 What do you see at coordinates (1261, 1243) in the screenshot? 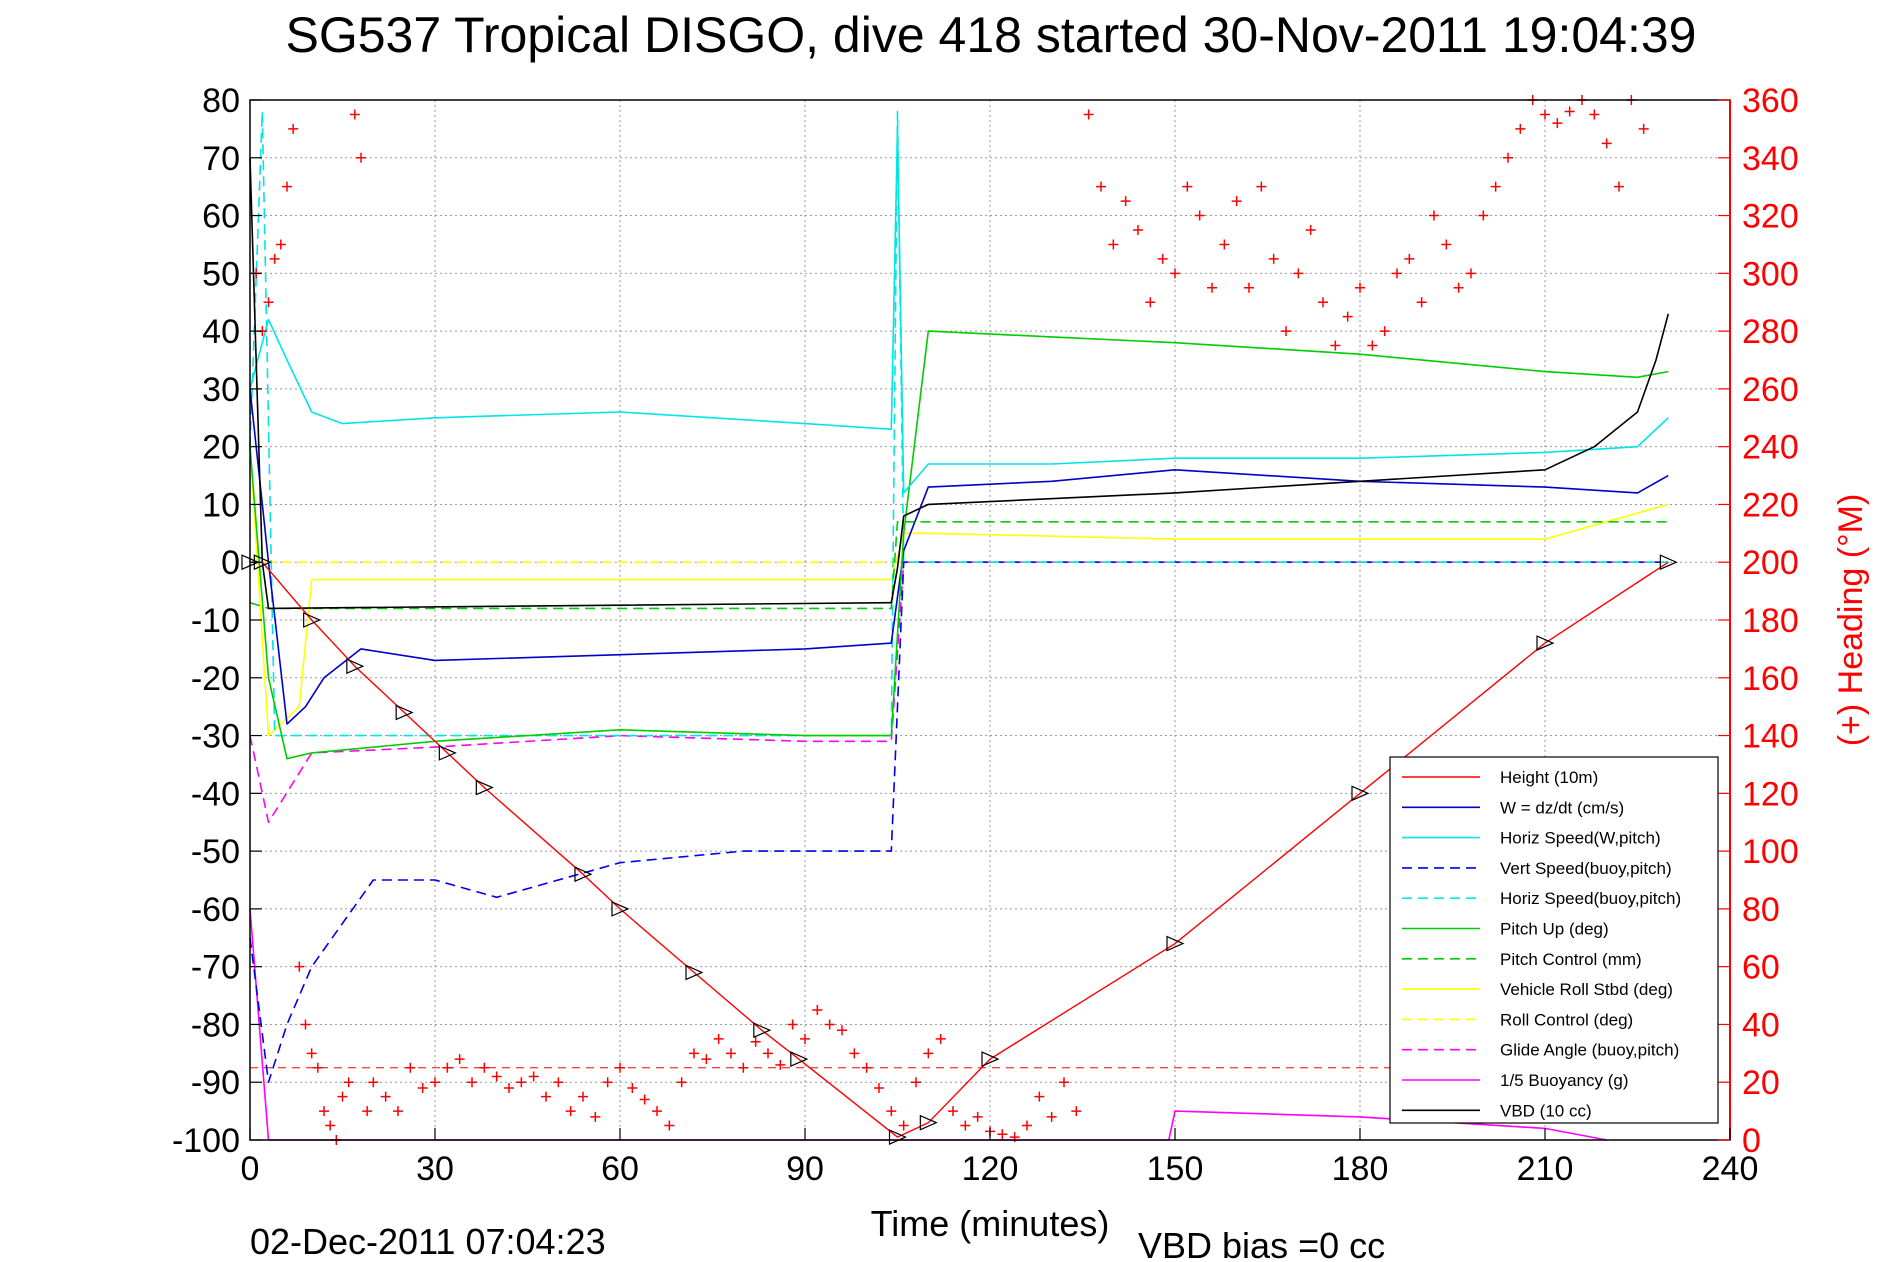
I see `footer-vbd-bias: VBD bias =0 cc` at bounding box center [1261, 1243].